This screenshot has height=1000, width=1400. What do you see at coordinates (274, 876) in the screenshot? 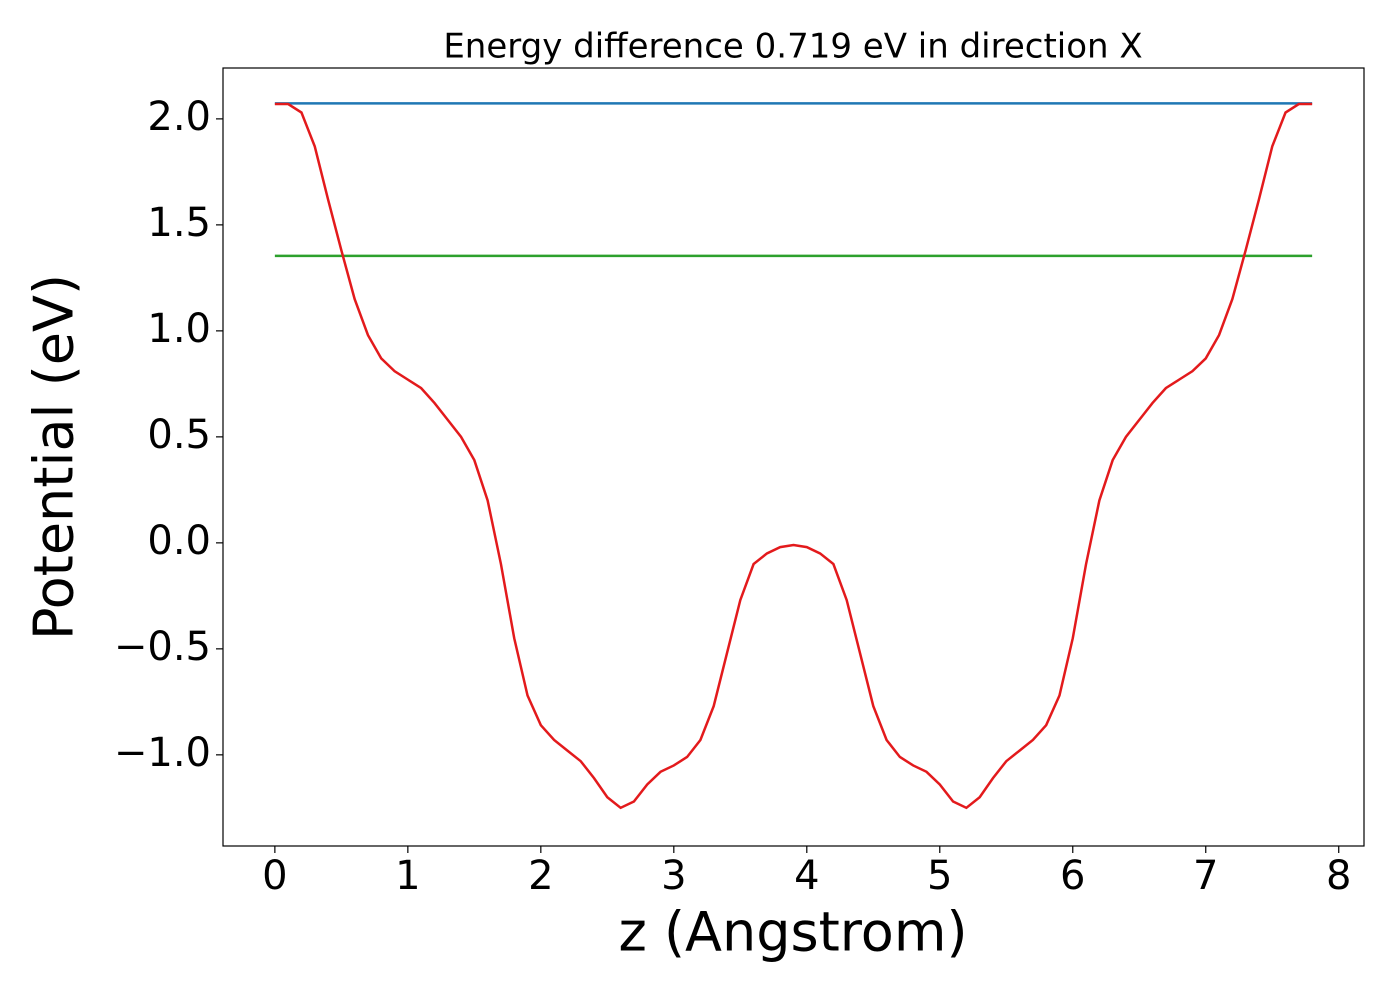
I see `x-tick-label: 0` at bounding box center [274, 876].